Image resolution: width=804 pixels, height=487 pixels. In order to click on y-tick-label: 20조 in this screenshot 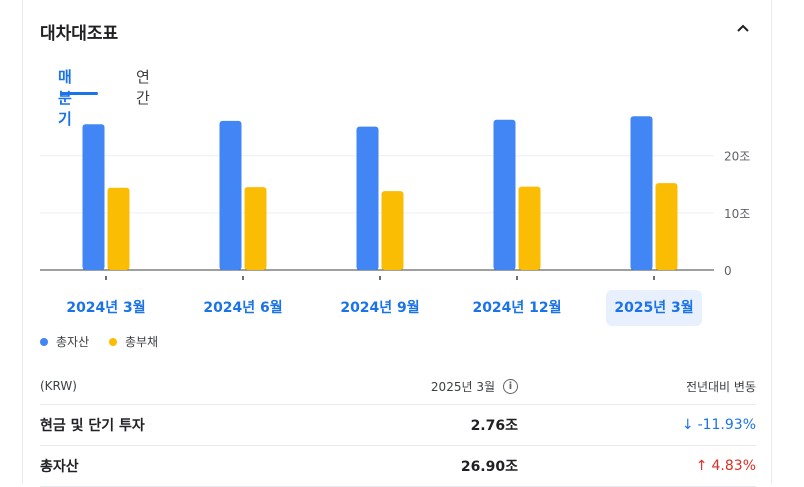, I will do `click(737, 157)`.